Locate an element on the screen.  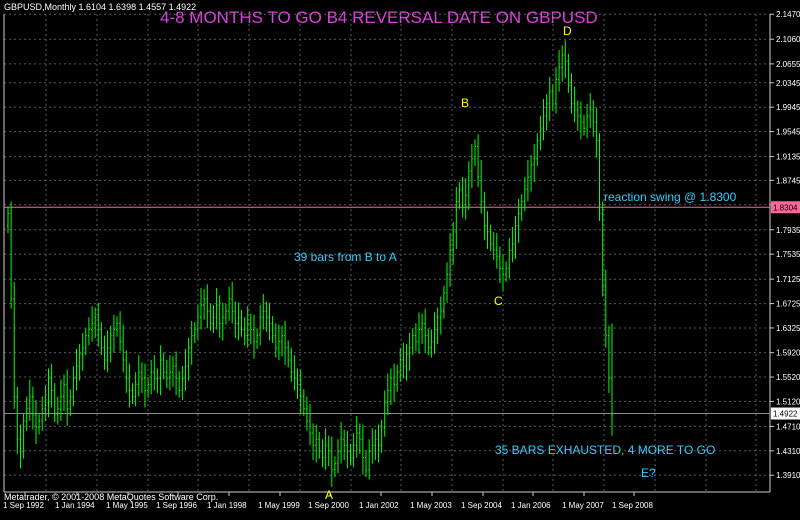
annotation-exhausted: 35 BARS EXHAUSTED, 4 MORE TO GO is located at coordinates (605, 450).